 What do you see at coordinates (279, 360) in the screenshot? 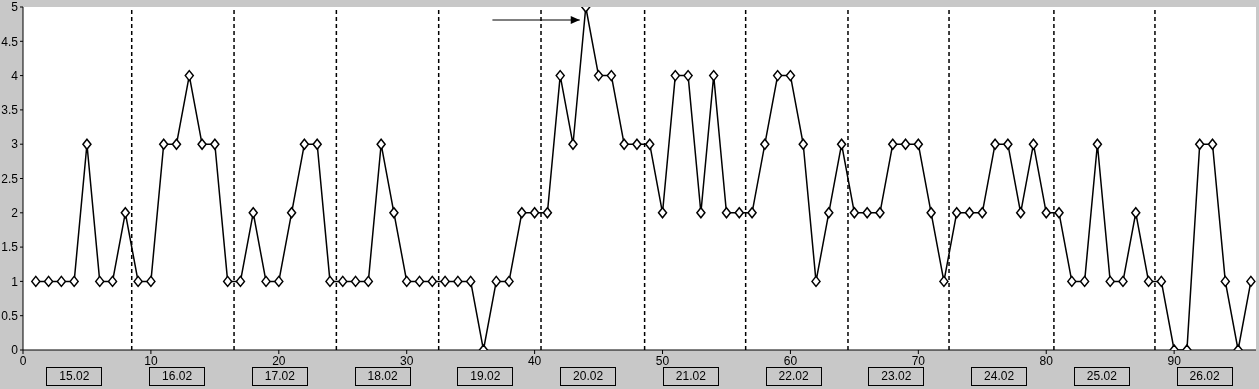
I see `x-tick-label: 20` at bounding box center [279, 360].